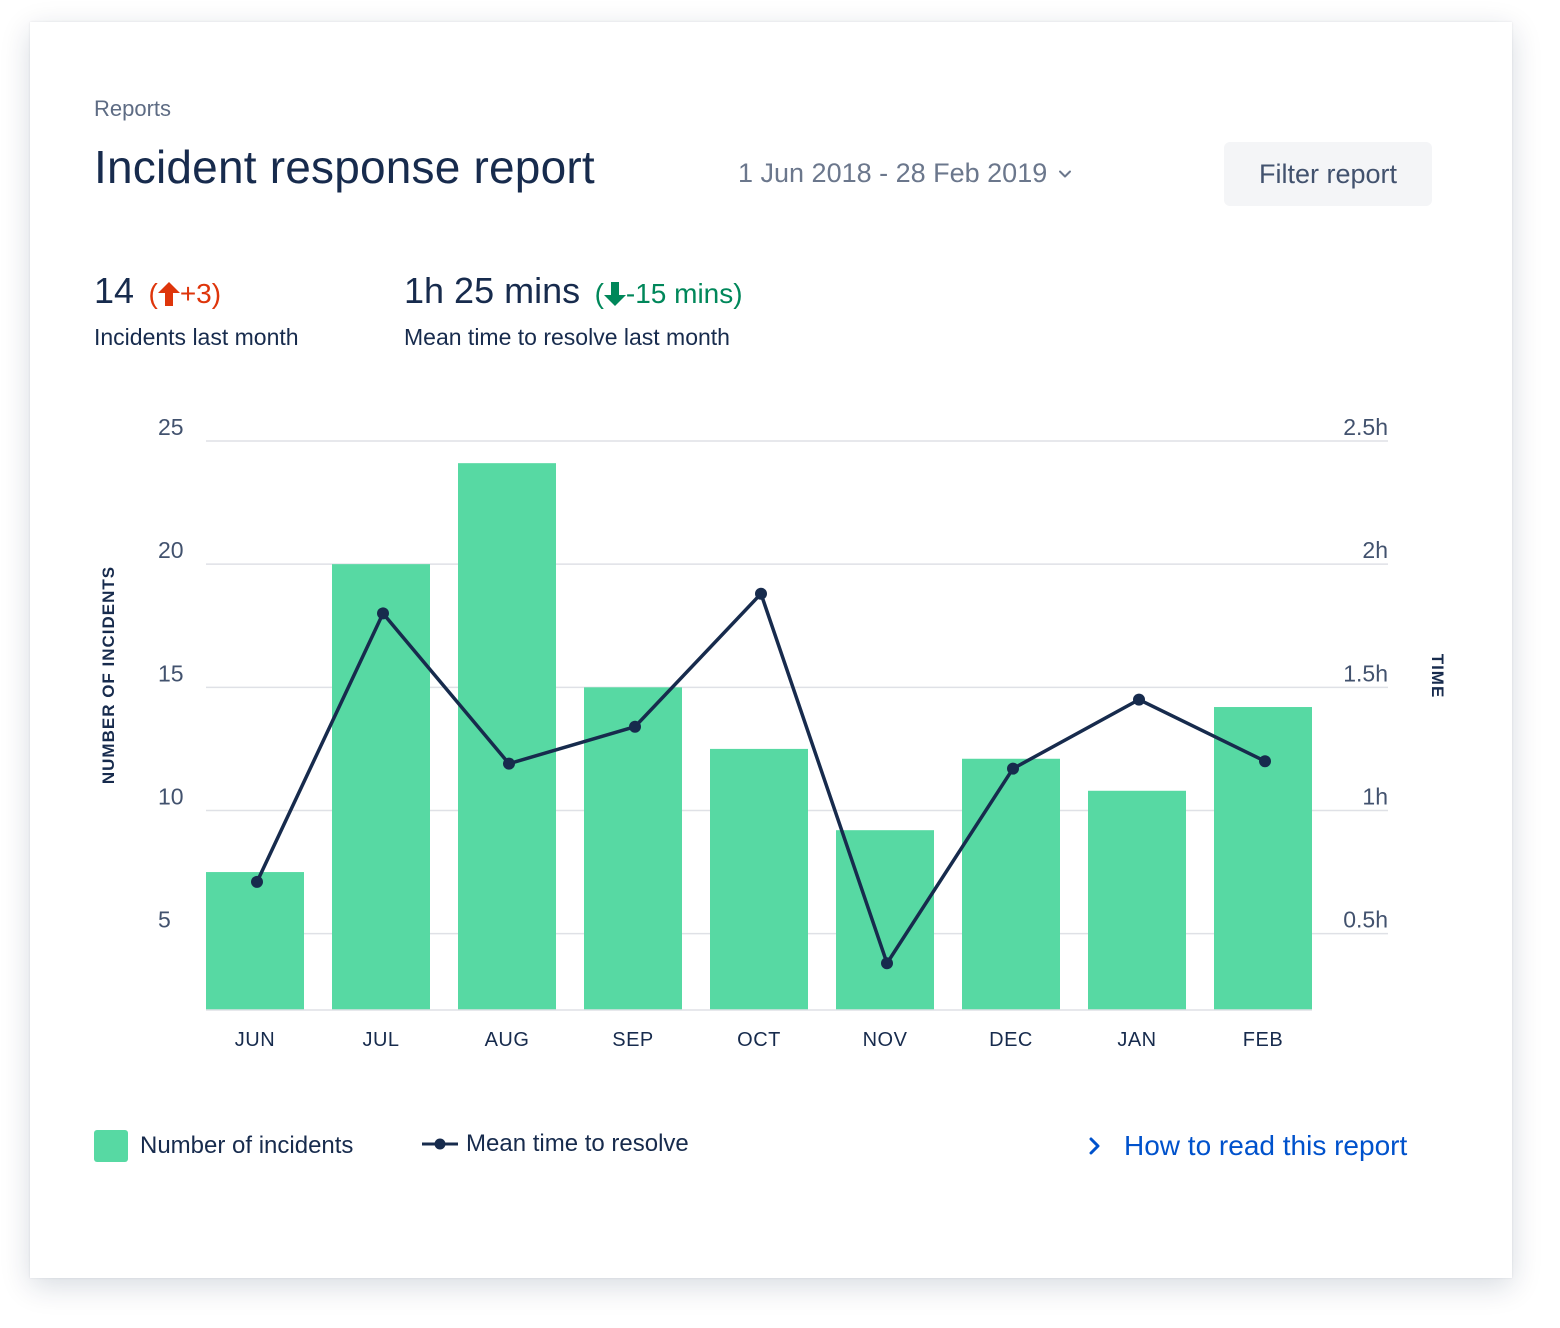 This screenshot has height=1328, width=1560. Describe the element at coordinates (567, 337) in the screenshot. I see `stat-mttr-label: Mean time to resolve last month` at that location.